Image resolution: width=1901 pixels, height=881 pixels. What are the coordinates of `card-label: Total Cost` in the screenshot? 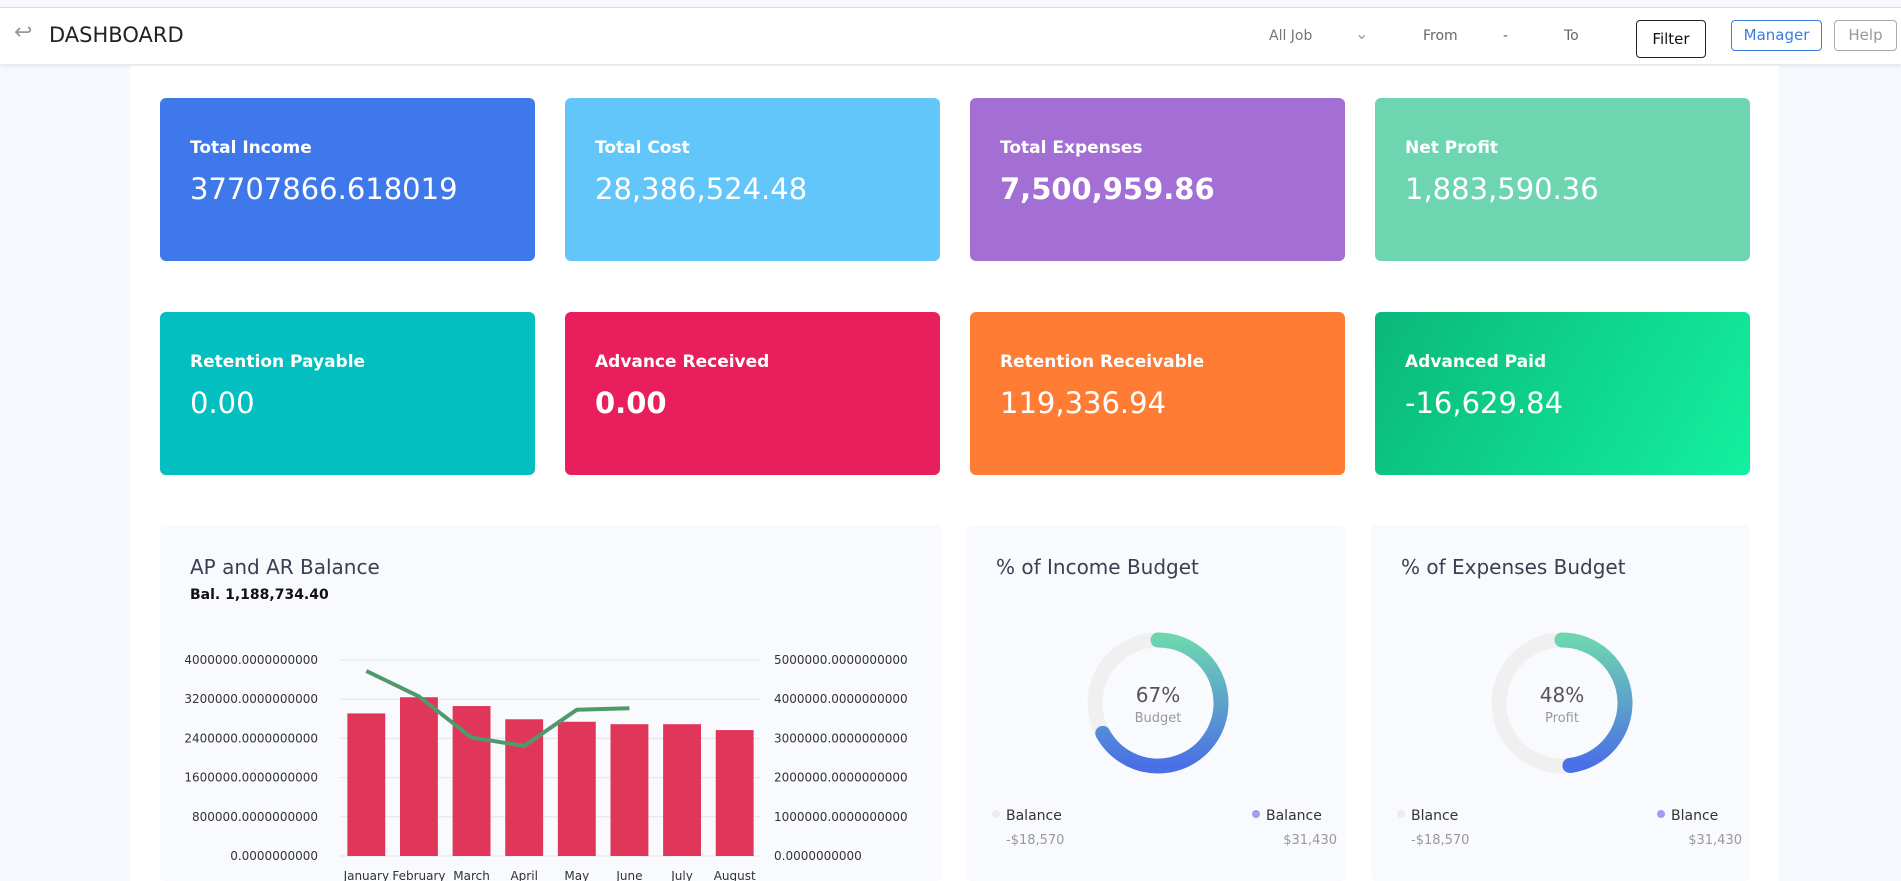 It's located at (642, 148).